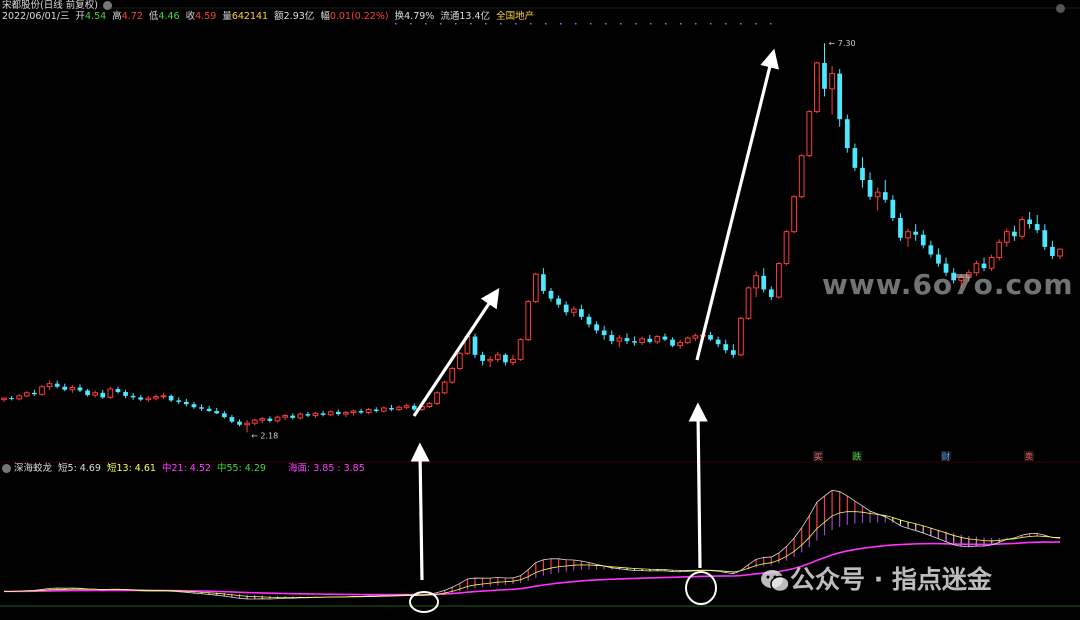 The width and height of the screenshot is (1080, 620). What do you see at coordinates (79, 468) in the screenshot?
I see `ind-s5: 短5: 4.69` at bounding box center [79, 468].